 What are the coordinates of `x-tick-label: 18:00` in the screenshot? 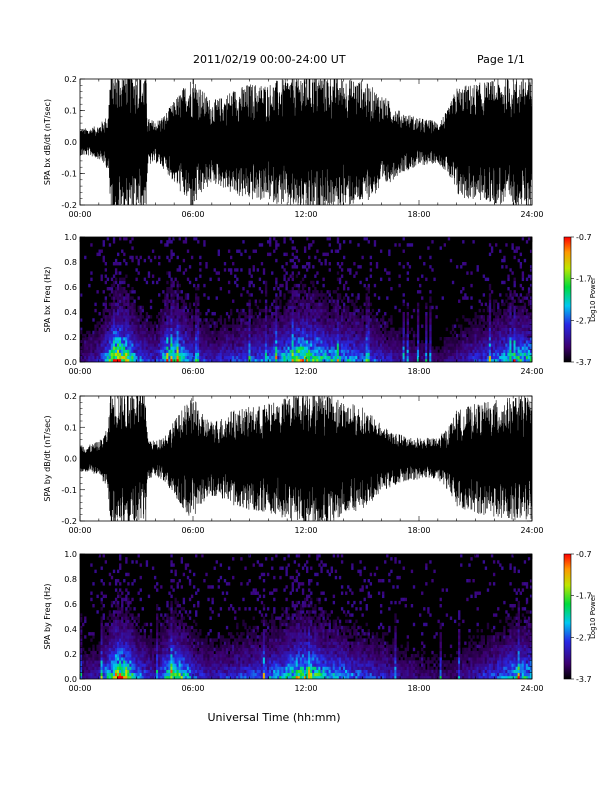 It's located at (418, 530).